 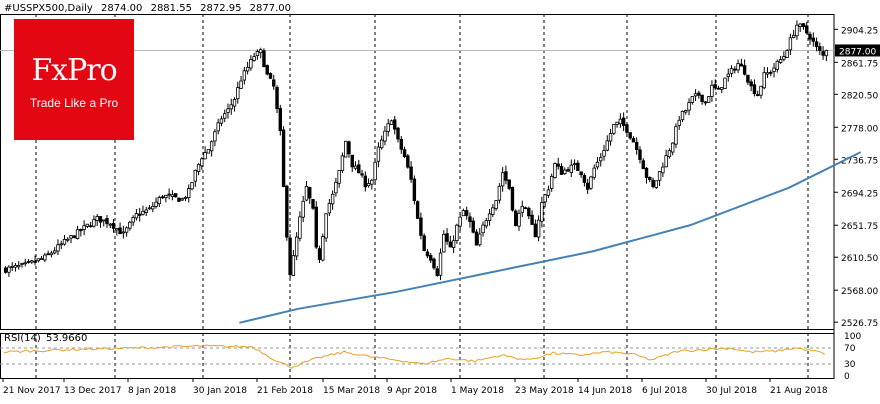 What do you see at coordinates (859, 324) in the screenshot?
I see `y-tick-label: 2526.75` at bounding box center [859, 324].